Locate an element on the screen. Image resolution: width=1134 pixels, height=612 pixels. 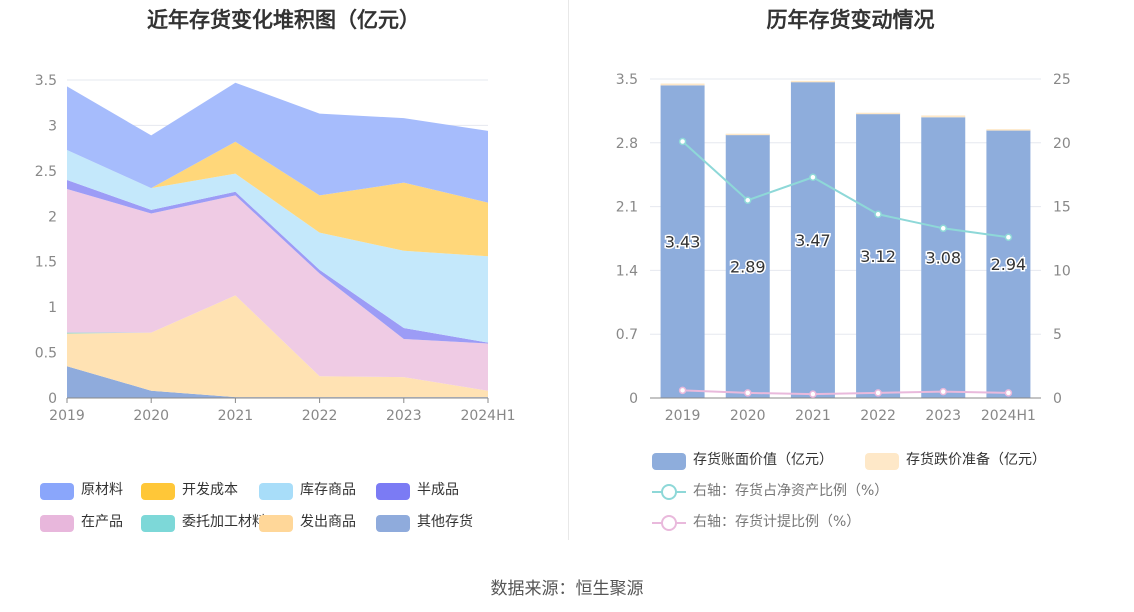
y-tick-label: 1 is located at coordinates (52, 308).